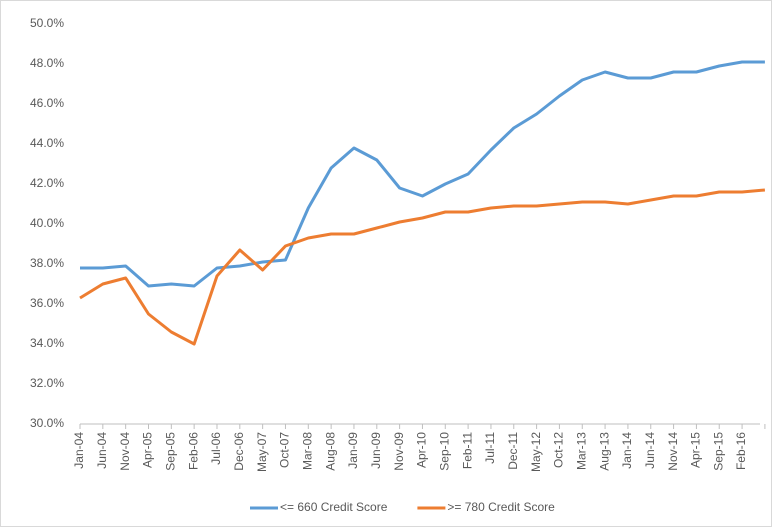 The width and height of the screenshot is (772, 532). Describe the element at coordinates (330, 451) in the screenshot. I see `x-tick-label: Aug-08` at that location.